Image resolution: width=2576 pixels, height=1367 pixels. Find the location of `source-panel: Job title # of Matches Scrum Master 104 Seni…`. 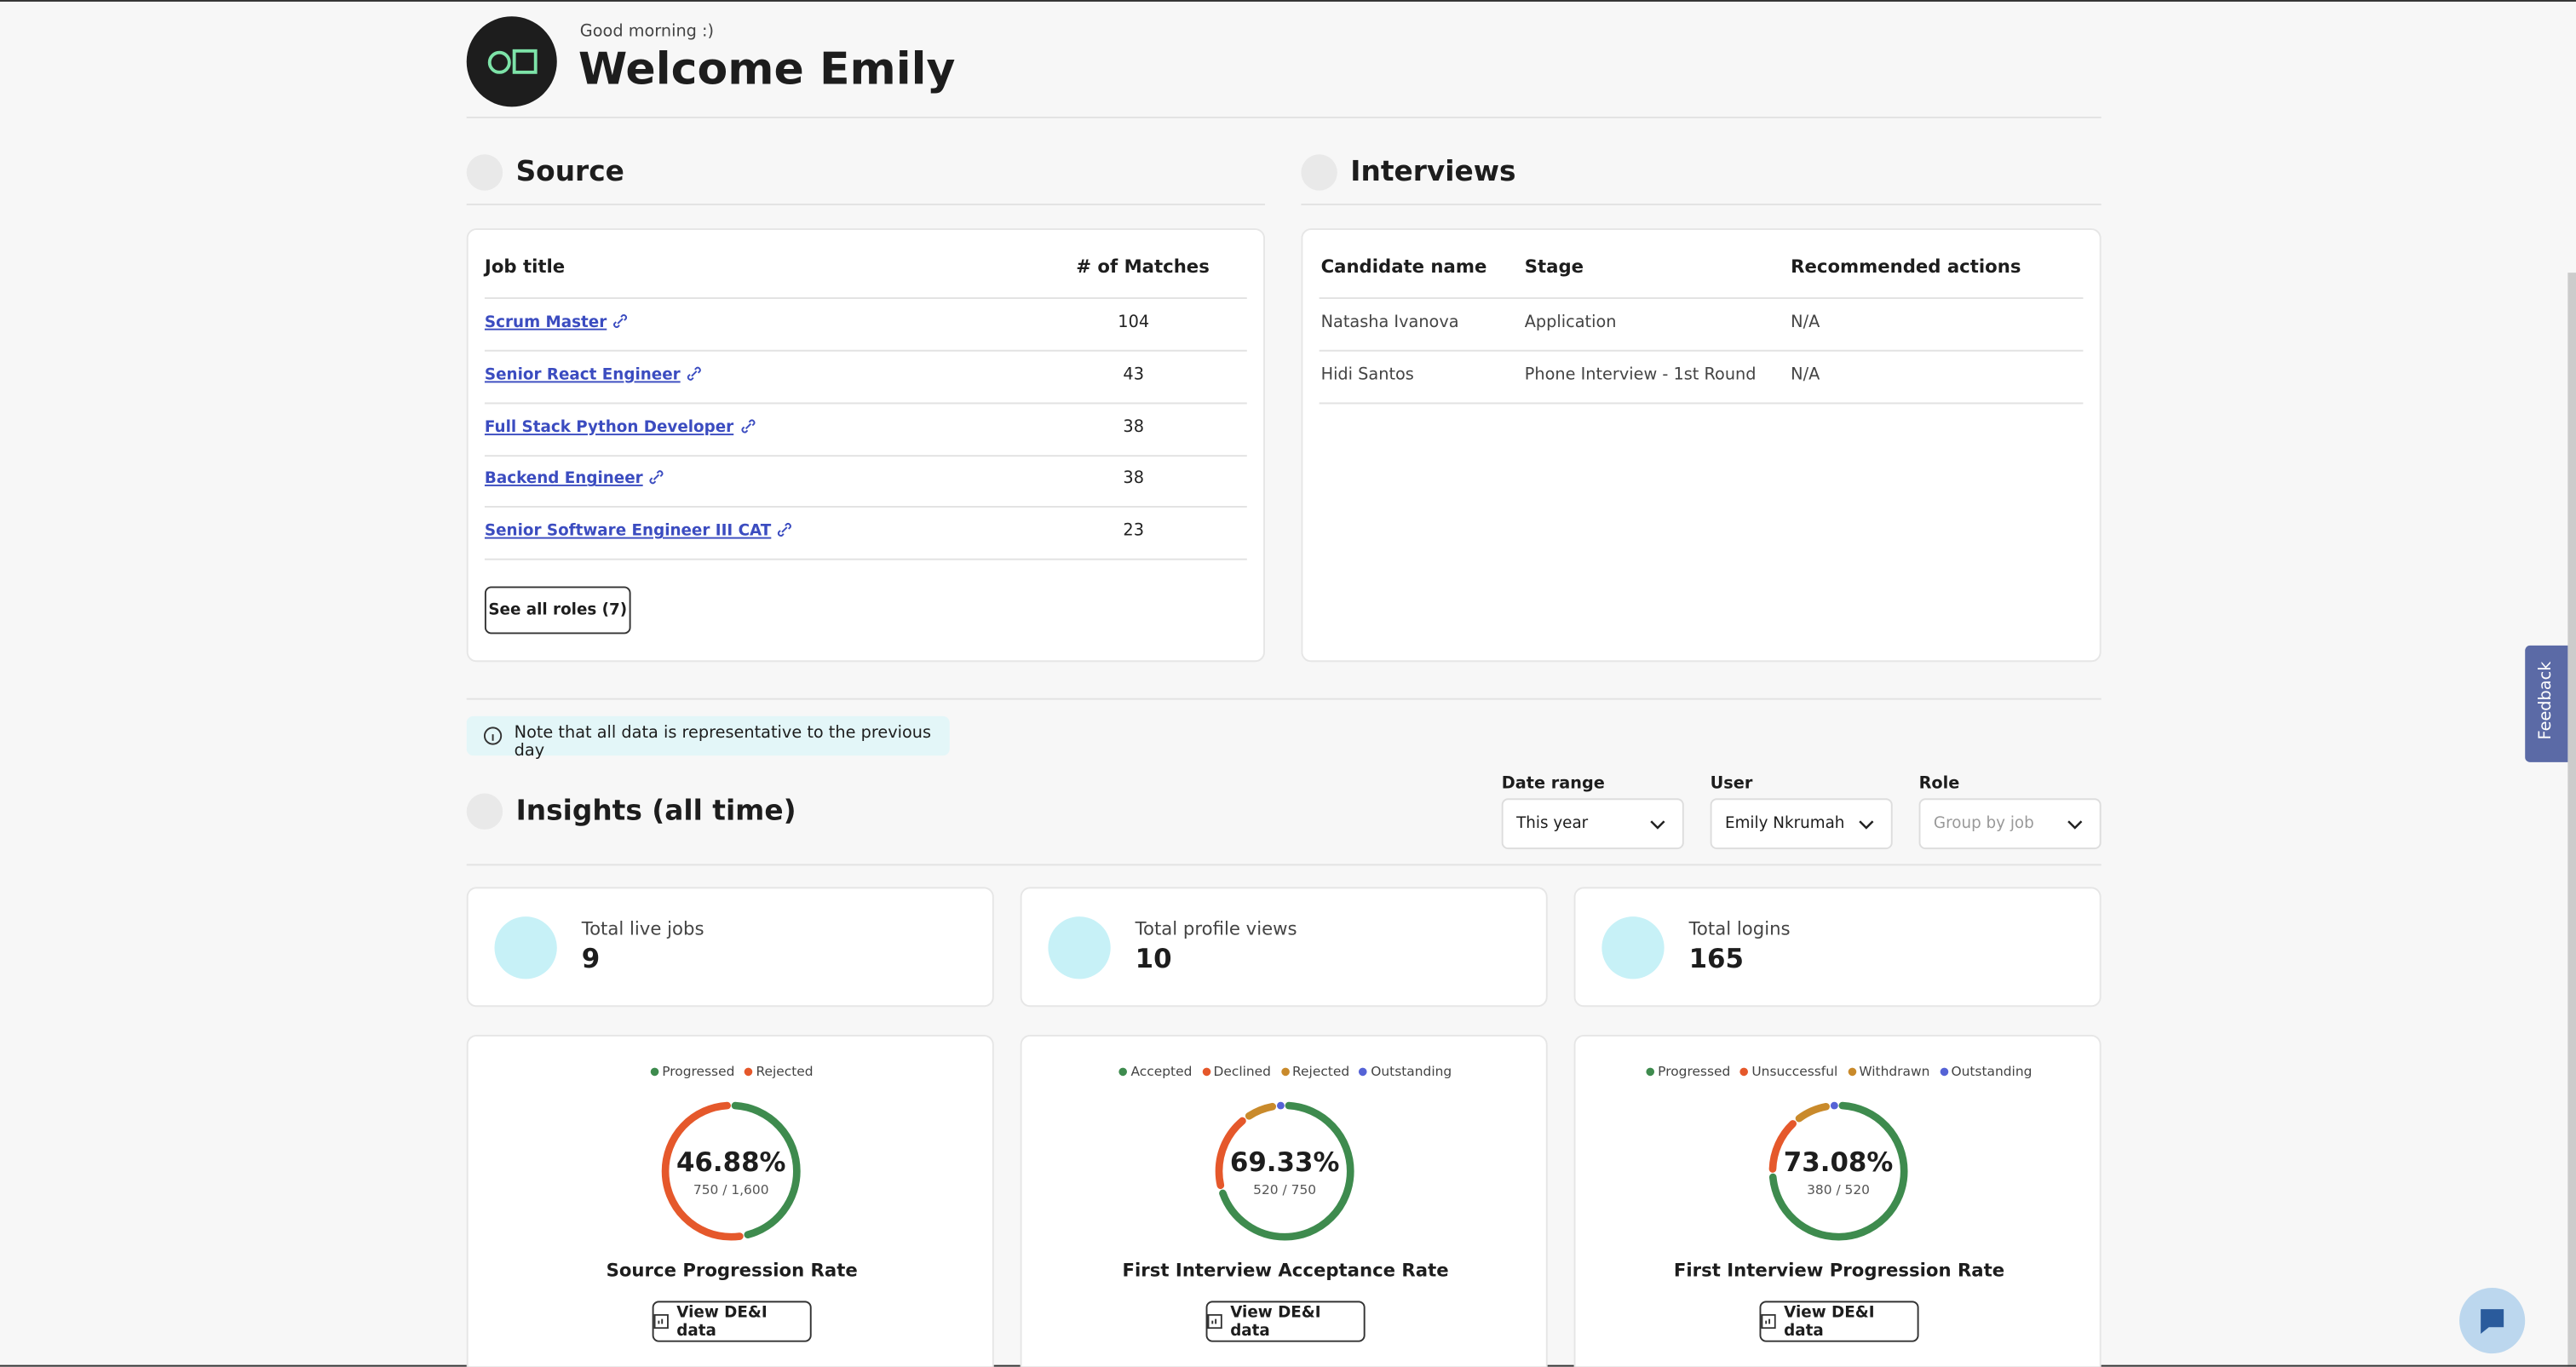

source-panel: Job title # of Matches Scrum Master 104 Seni… is located at coordinates (866, 445).